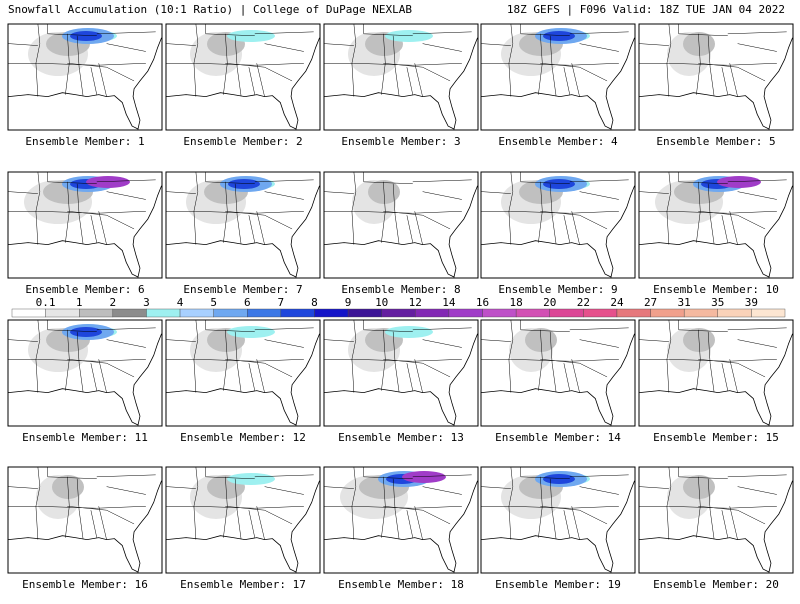  What do you see at coordinates (549, 302) in the screenshot?
I see `colorbar-label: 20` at bounding box center [549, 302].